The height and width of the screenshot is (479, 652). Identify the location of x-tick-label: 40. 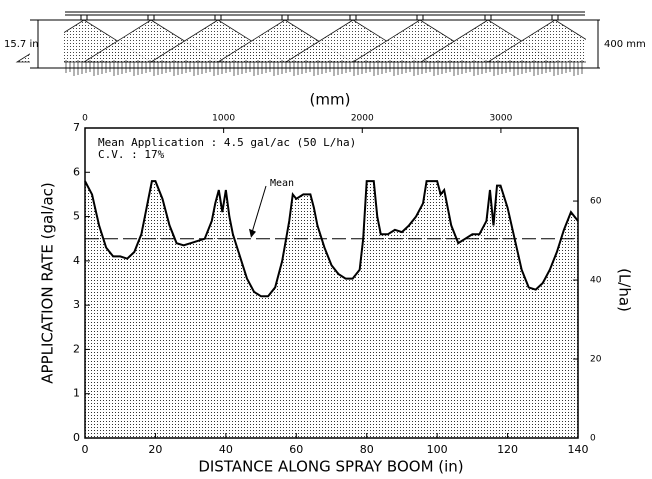
(226, 449).